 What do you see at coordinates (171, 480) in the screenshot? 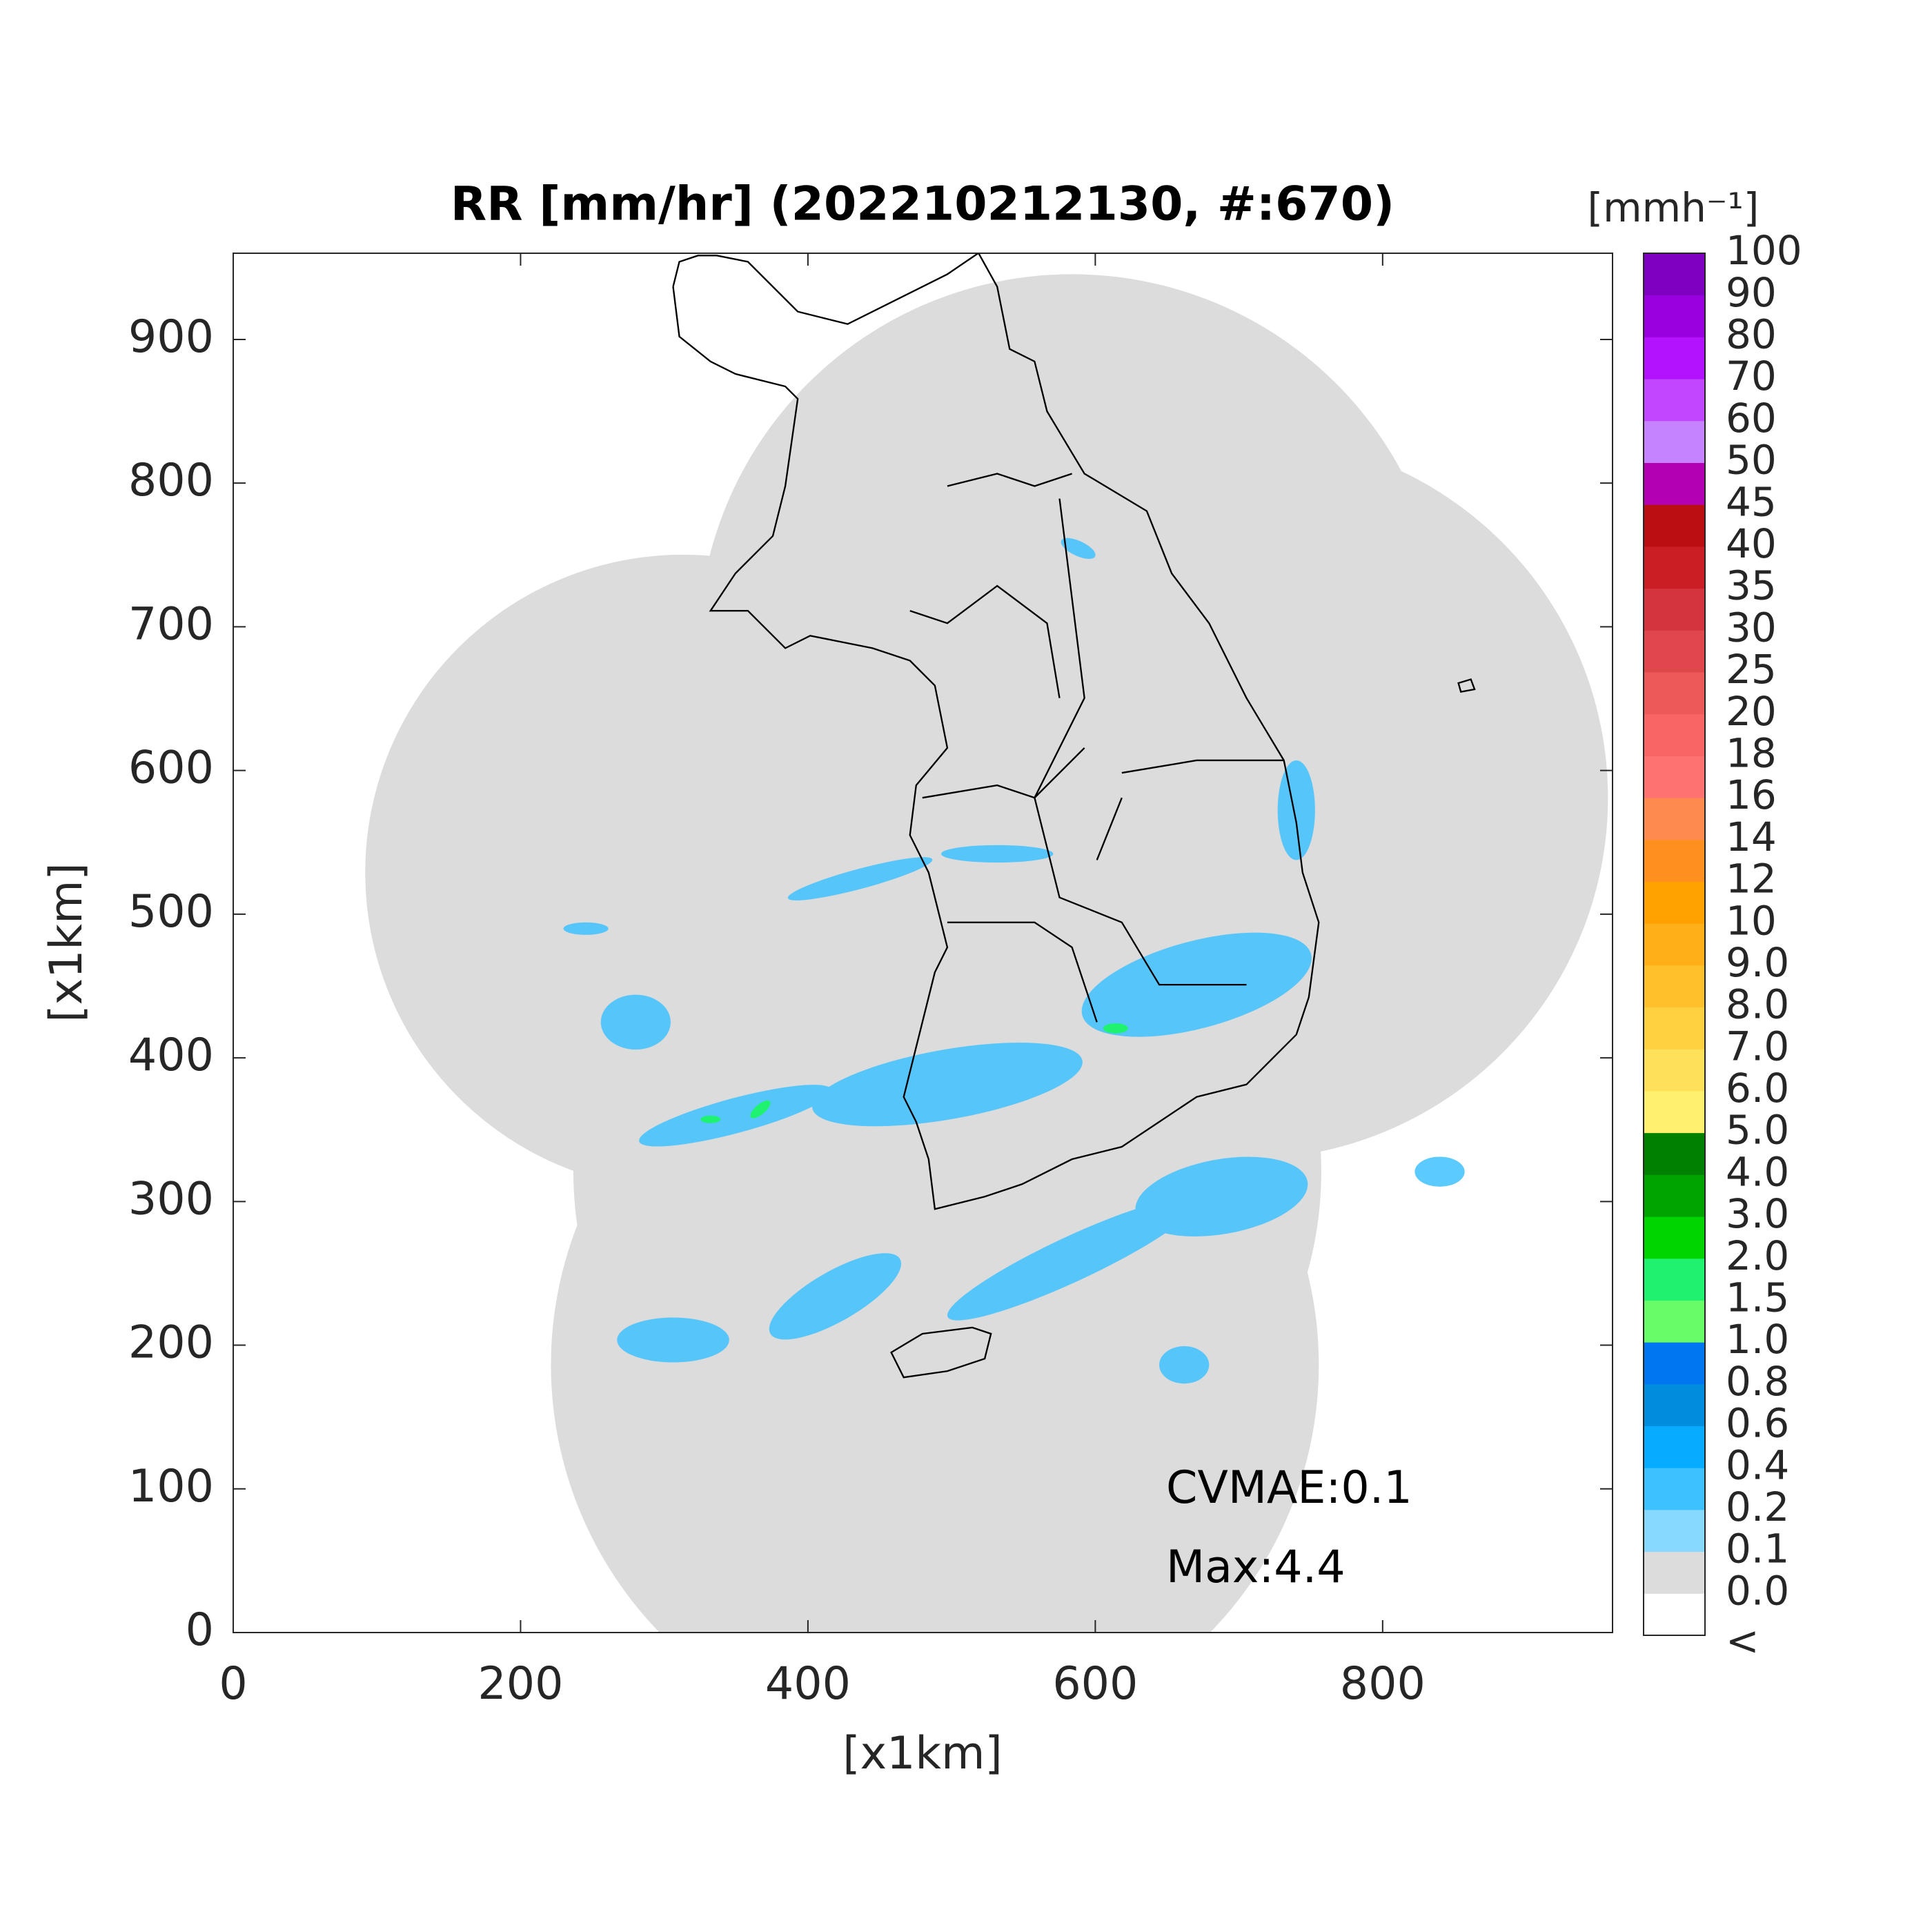
I see `y-tick-label: 800` at bounding box center [171, 480].